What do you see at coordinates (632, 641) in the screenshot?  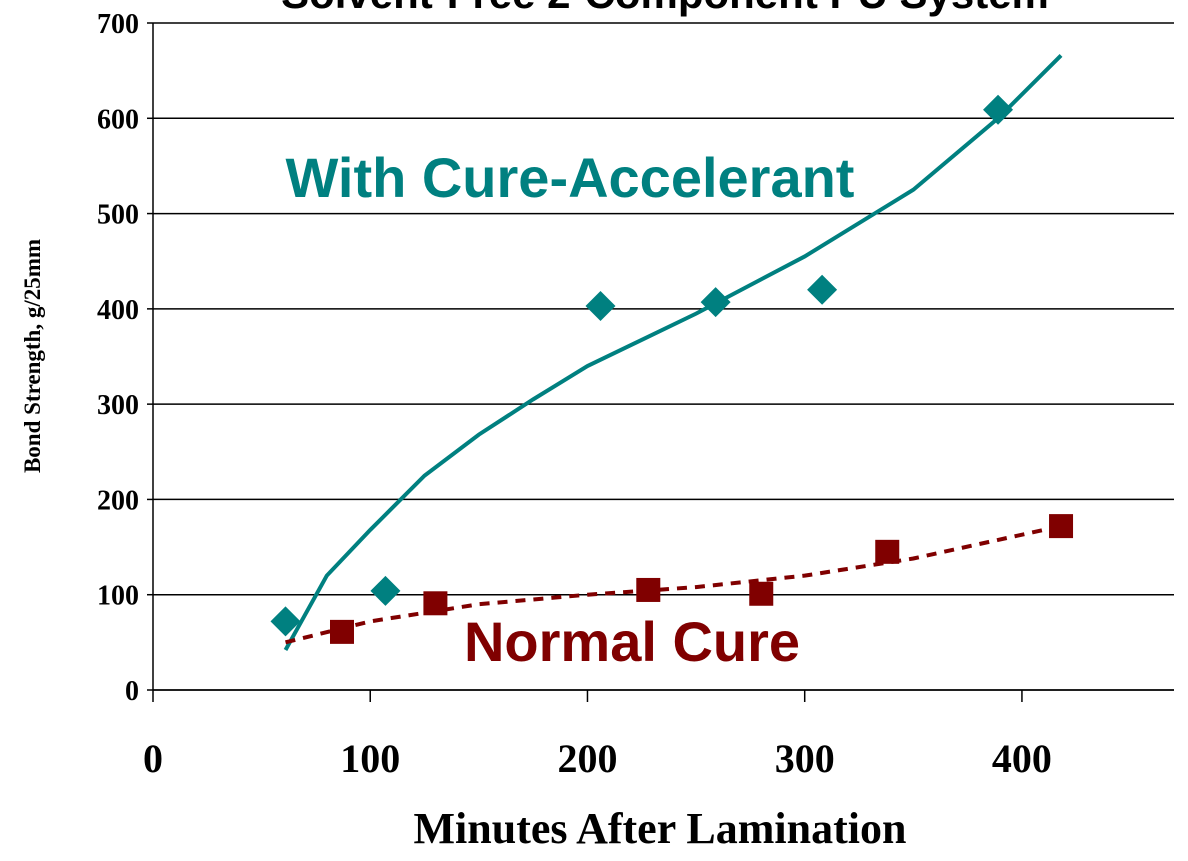 I see `series-annotation: Normal Cure` at bounding box center [632, 641].